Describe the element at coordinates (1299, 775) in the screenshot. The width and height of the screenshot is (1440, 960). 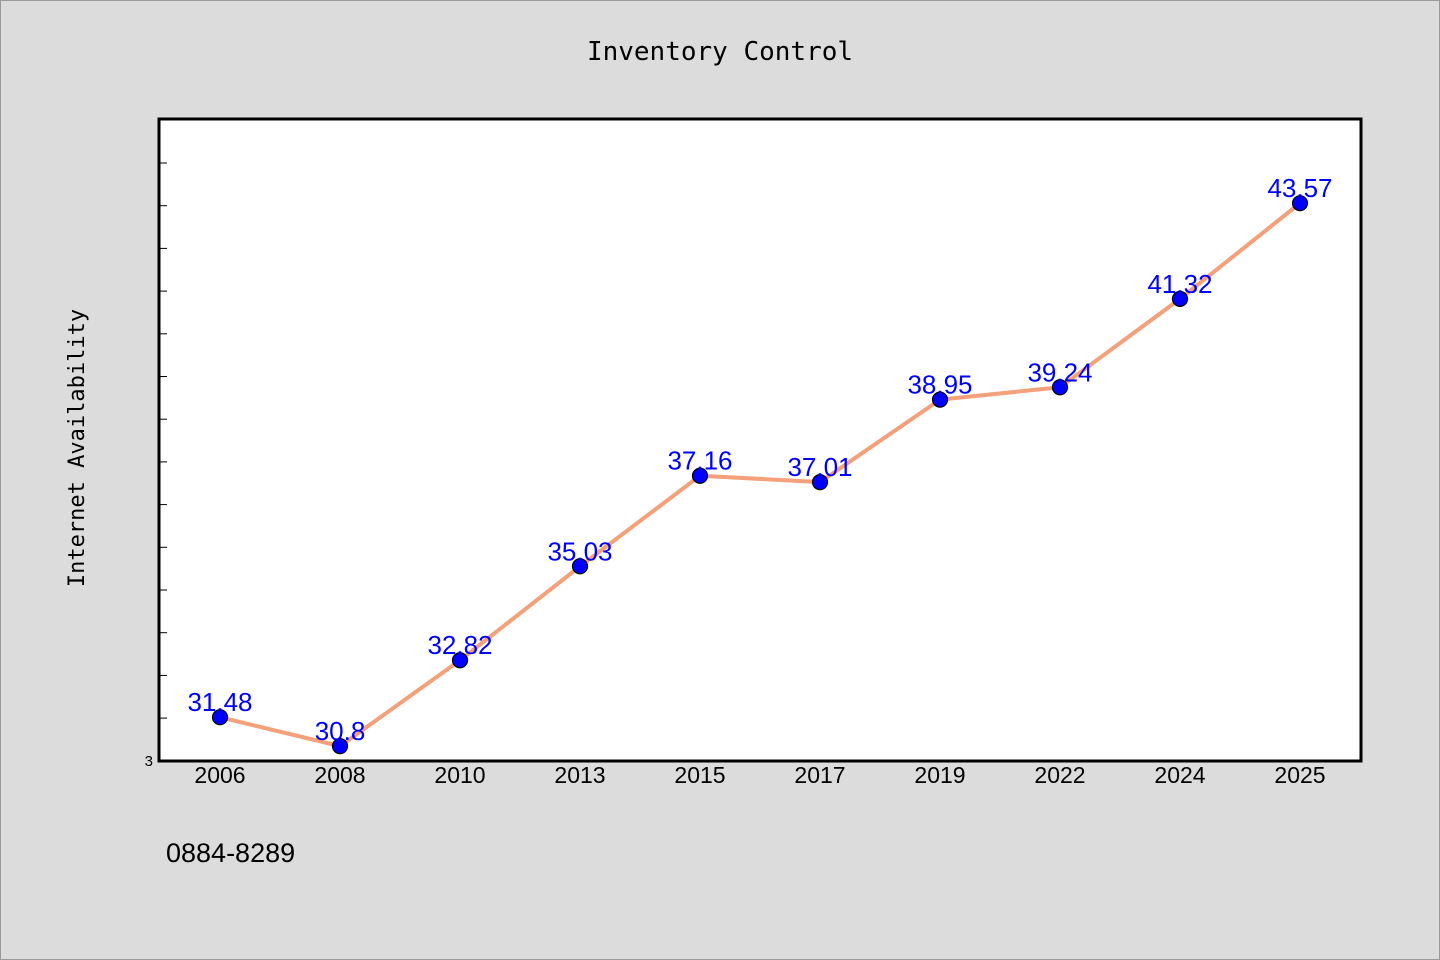
I see `x-tick-label: 2025` at that location.